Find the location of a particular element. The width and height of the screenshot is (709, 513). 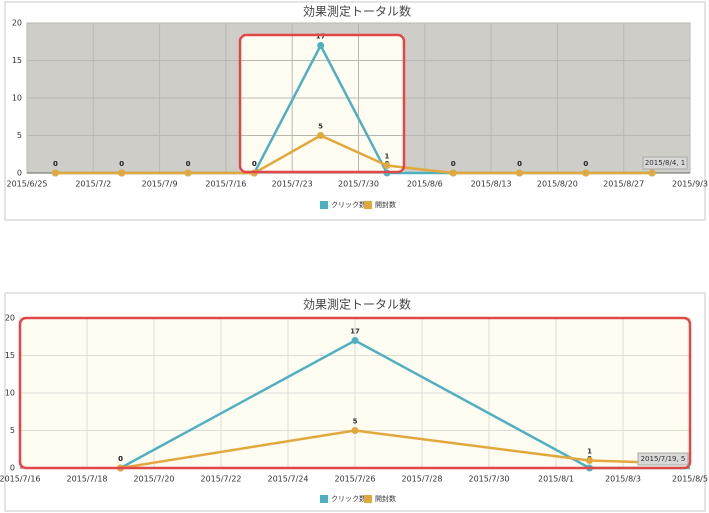

x-tick-label: 2015/7/23 is located at coordinates (292, 184).